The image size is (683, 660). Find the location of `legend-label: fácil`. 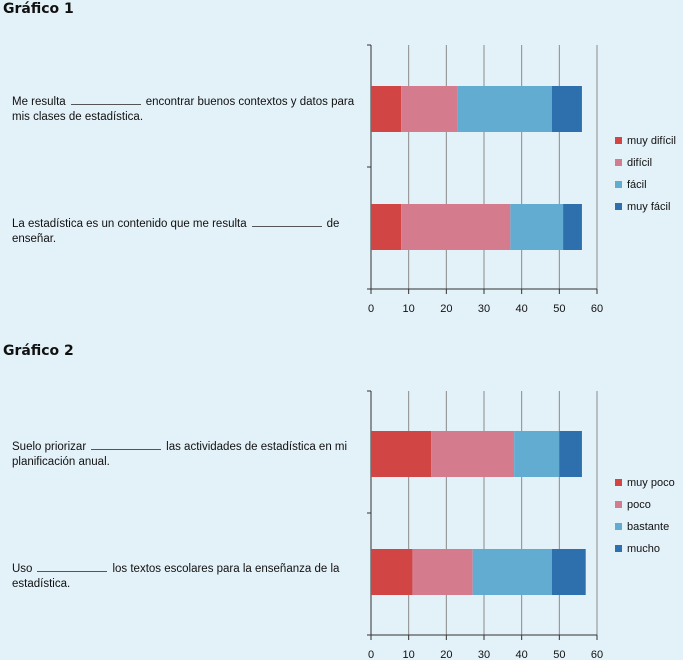

legend-label: fácil is located at coordinates (637, 185).